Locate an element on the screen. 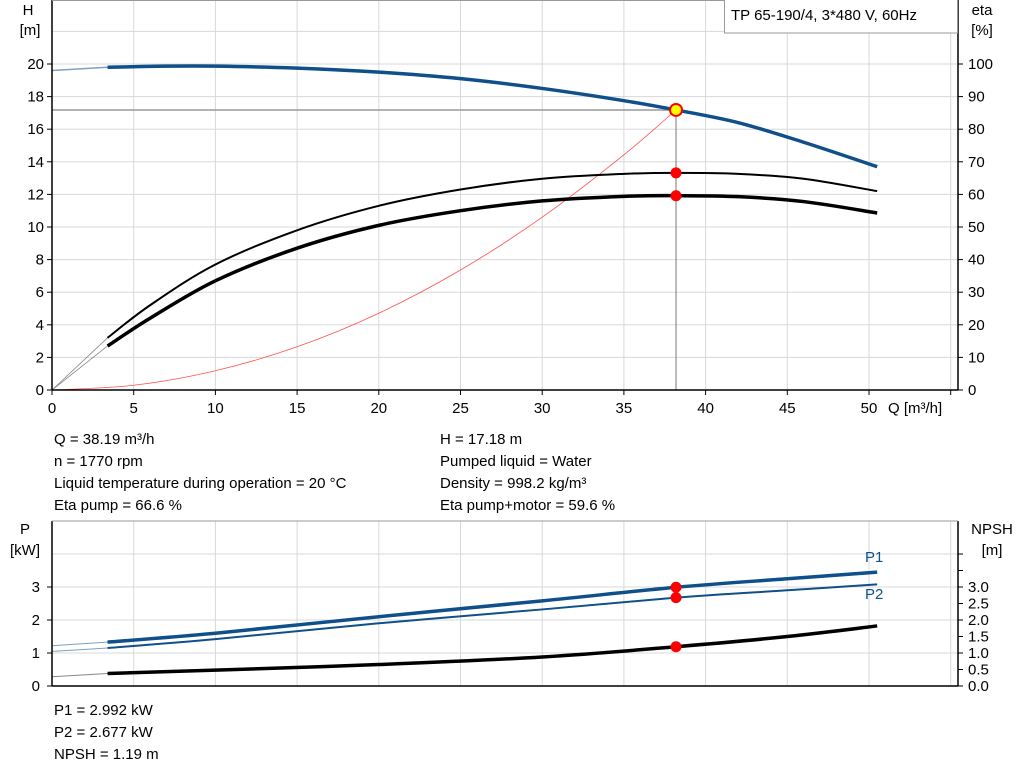 Image resolution: width=1024 pixels, height=781 pixels. eta-tick-label: 90 is located at coordinates (976, 97).